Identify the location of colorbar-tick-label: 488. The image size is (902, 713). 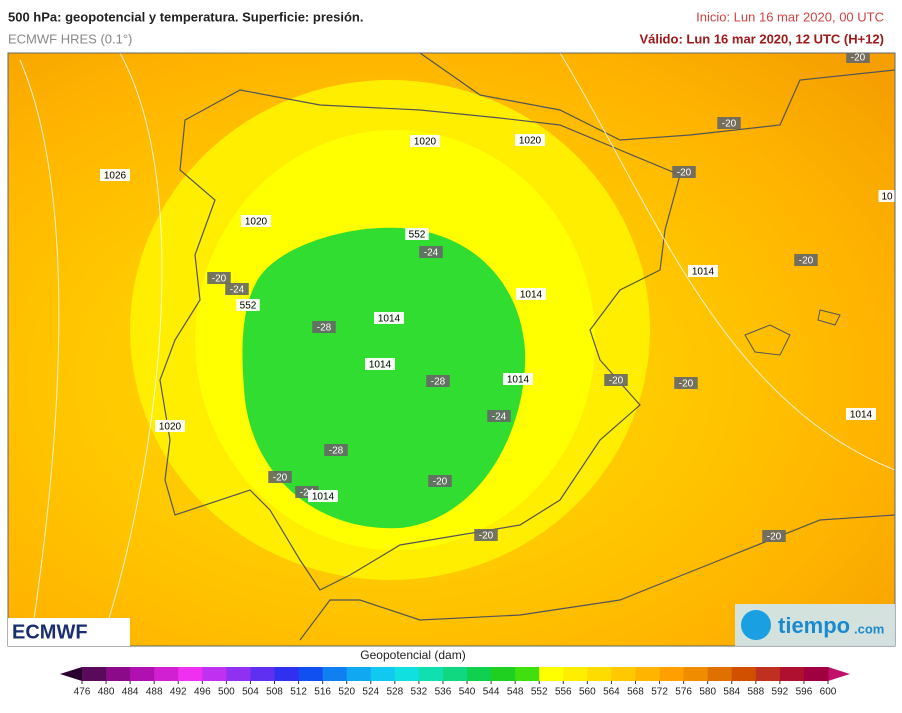
(154, 692).